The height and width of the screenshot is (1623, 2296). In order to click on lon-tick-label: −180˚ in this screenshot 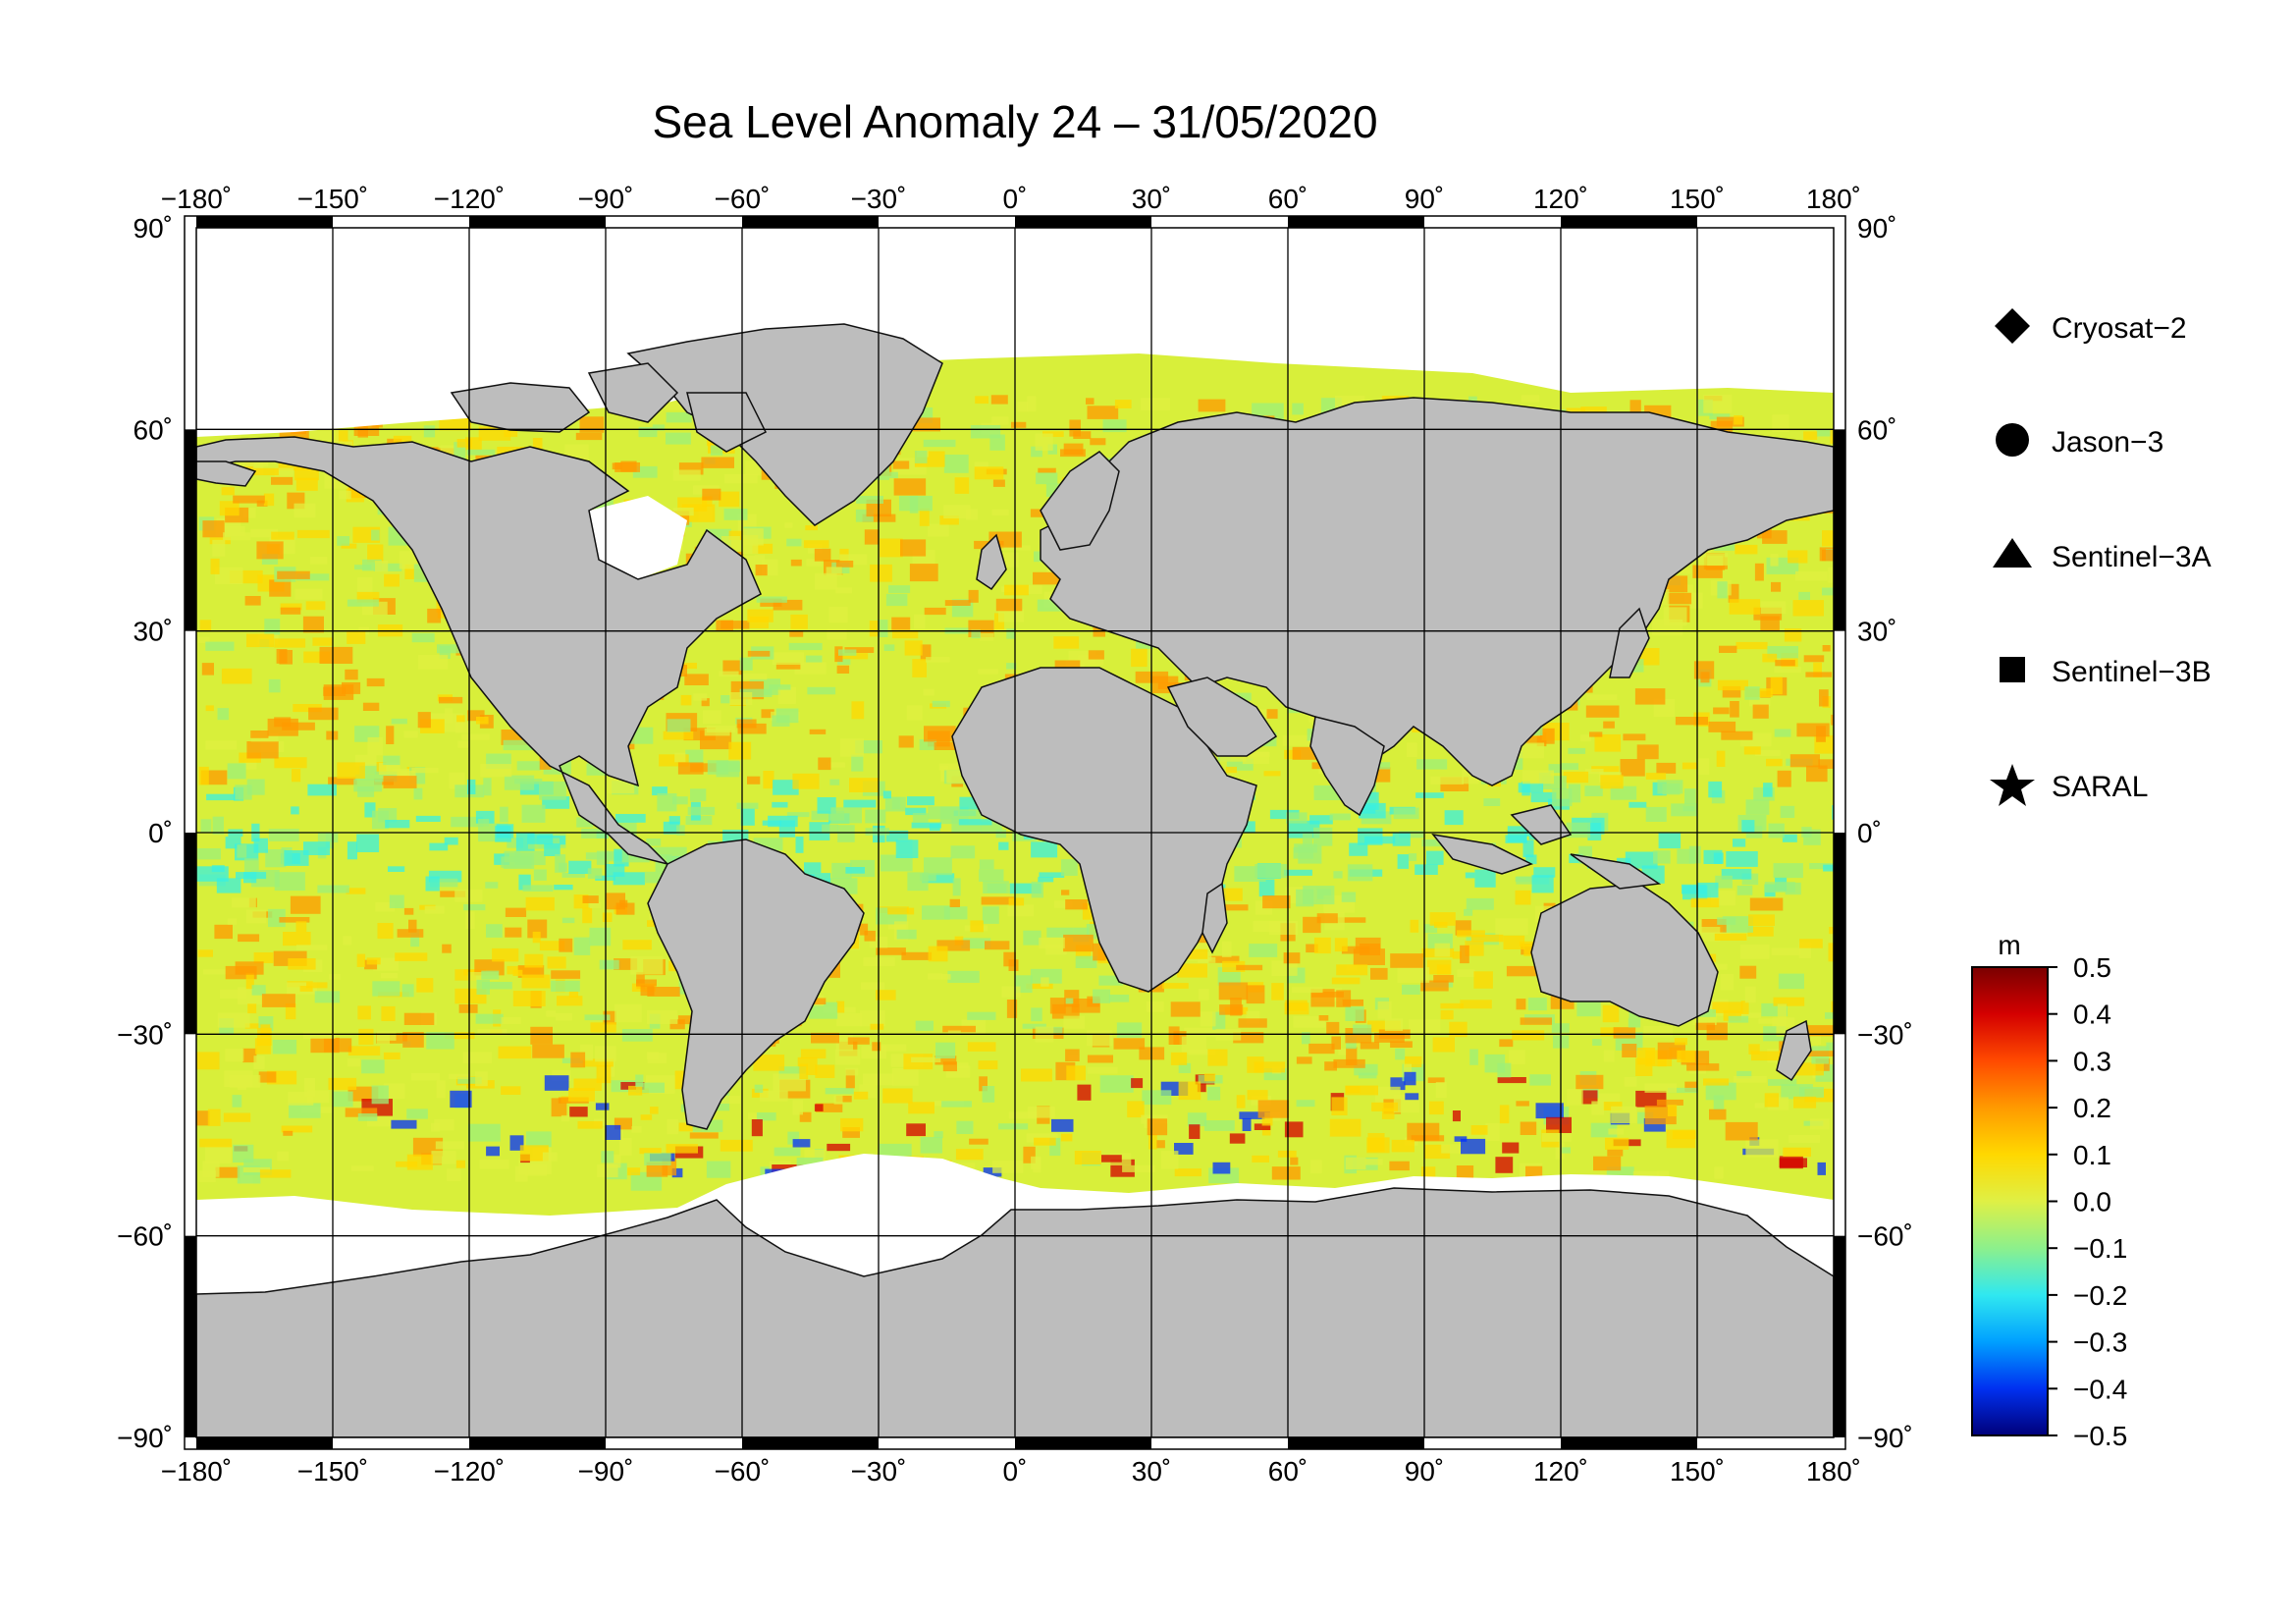, I will do `click(196, 199)`.